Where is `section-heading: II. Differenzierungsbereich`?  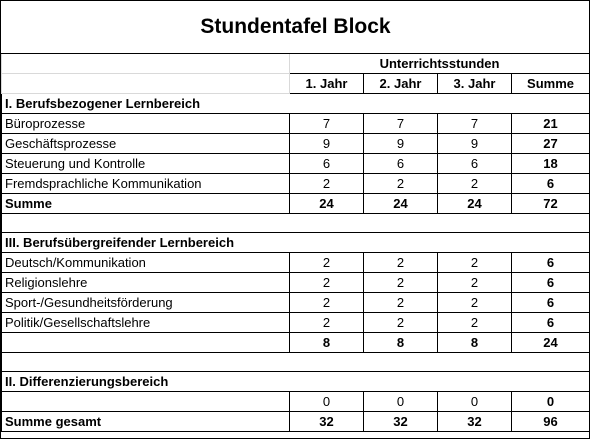
section-heading: II. Differenzierungsbereich is located at coordinates (295, 381).